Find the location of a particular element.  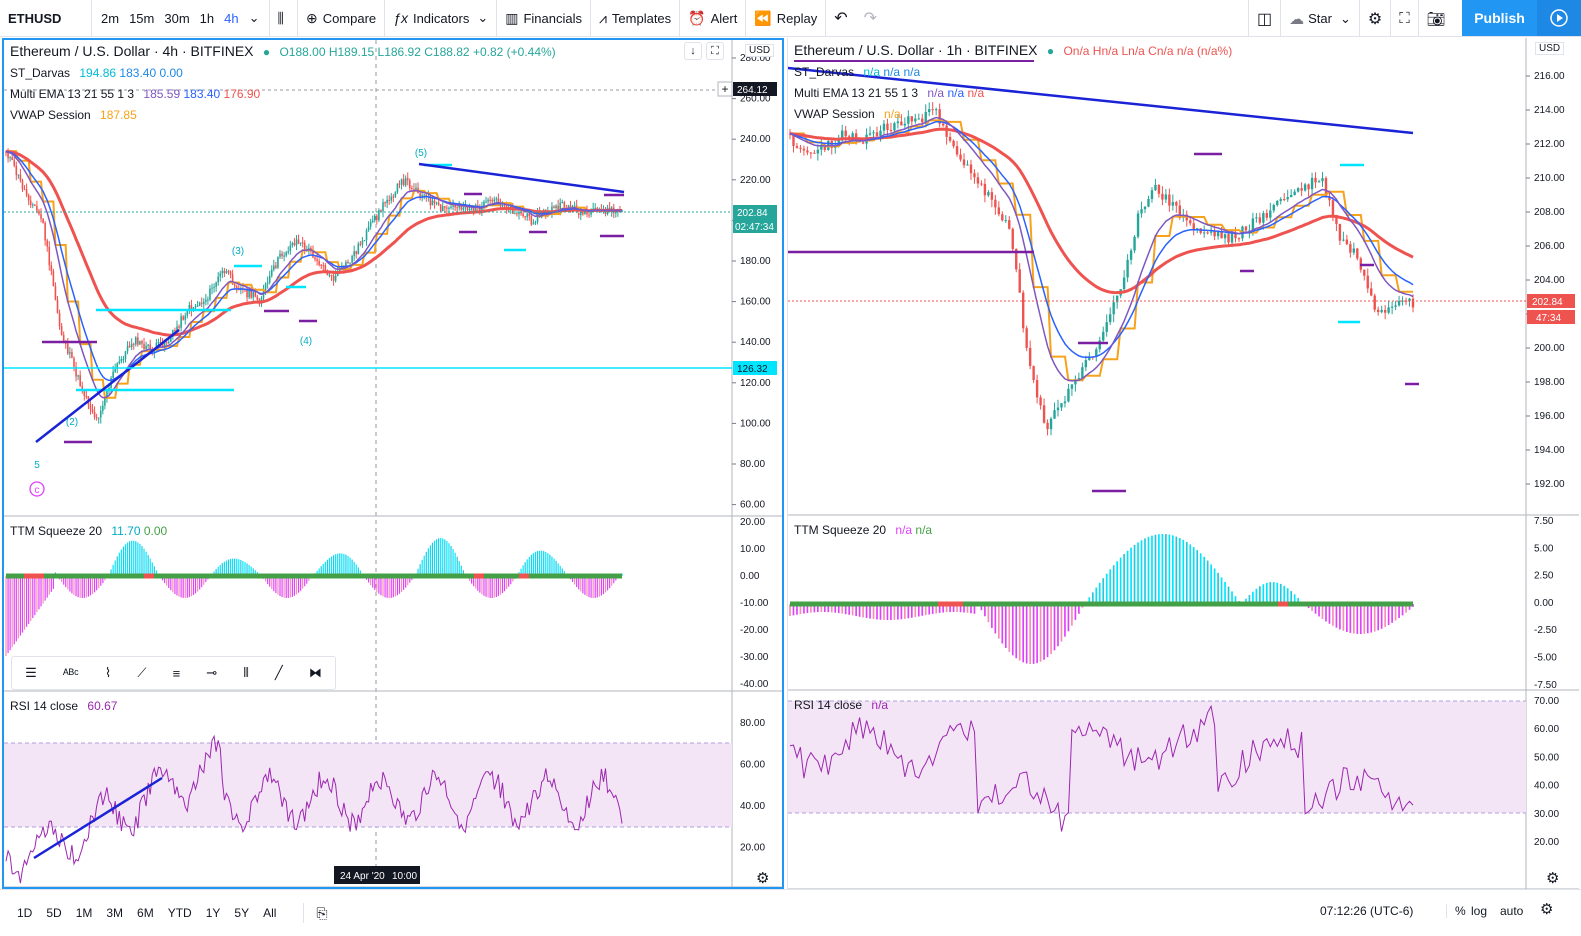

right-rsi-label: RSI 14 close is located at coordinates (828, 705).